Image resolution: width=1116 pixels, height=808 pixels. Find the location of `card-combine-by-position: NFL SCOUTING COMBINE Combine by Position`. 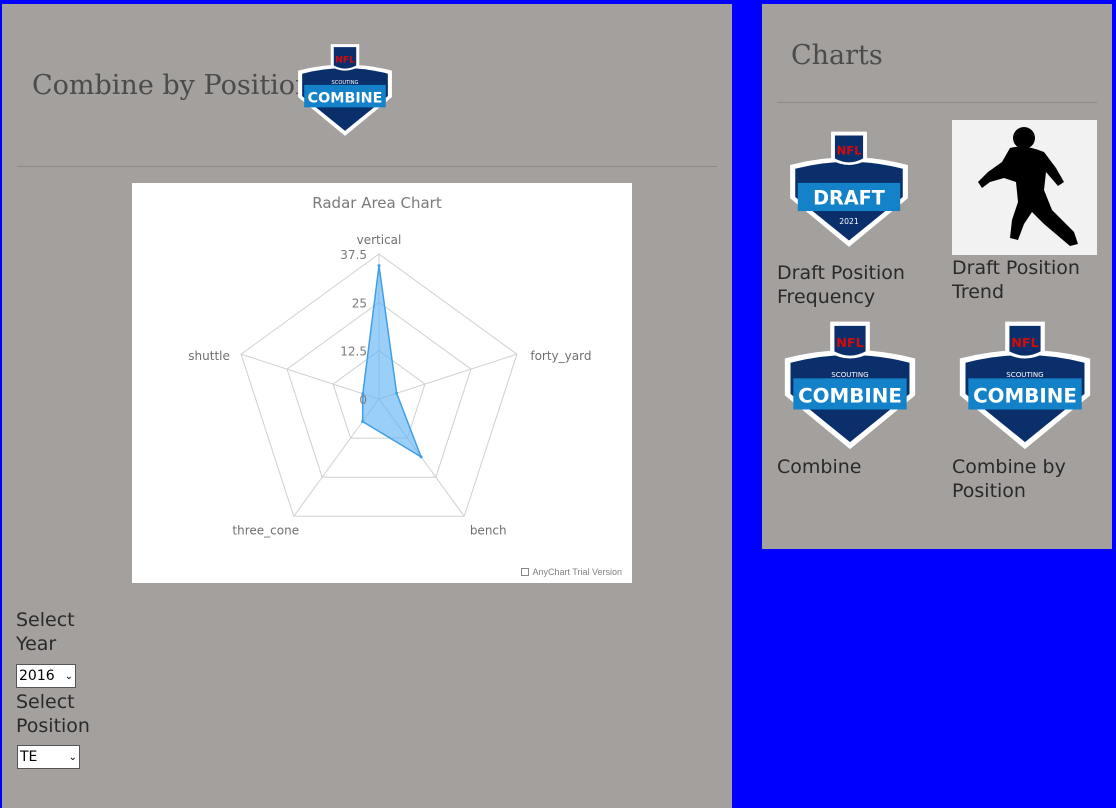

card-combine-by-position: NFL SCOUTING COMBINE Combine by Position is located at coordinates (1029, 411).